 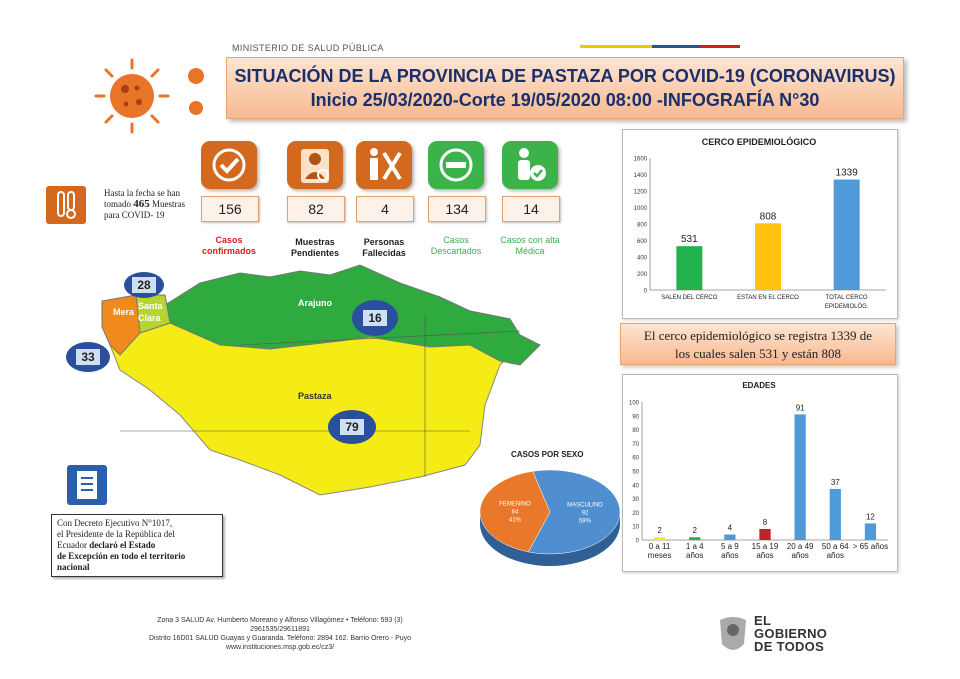 What do you see at coordinates (635, 431) in the screenshot?
I see `y-tick-label: 80` at bounding box center [635, 431].